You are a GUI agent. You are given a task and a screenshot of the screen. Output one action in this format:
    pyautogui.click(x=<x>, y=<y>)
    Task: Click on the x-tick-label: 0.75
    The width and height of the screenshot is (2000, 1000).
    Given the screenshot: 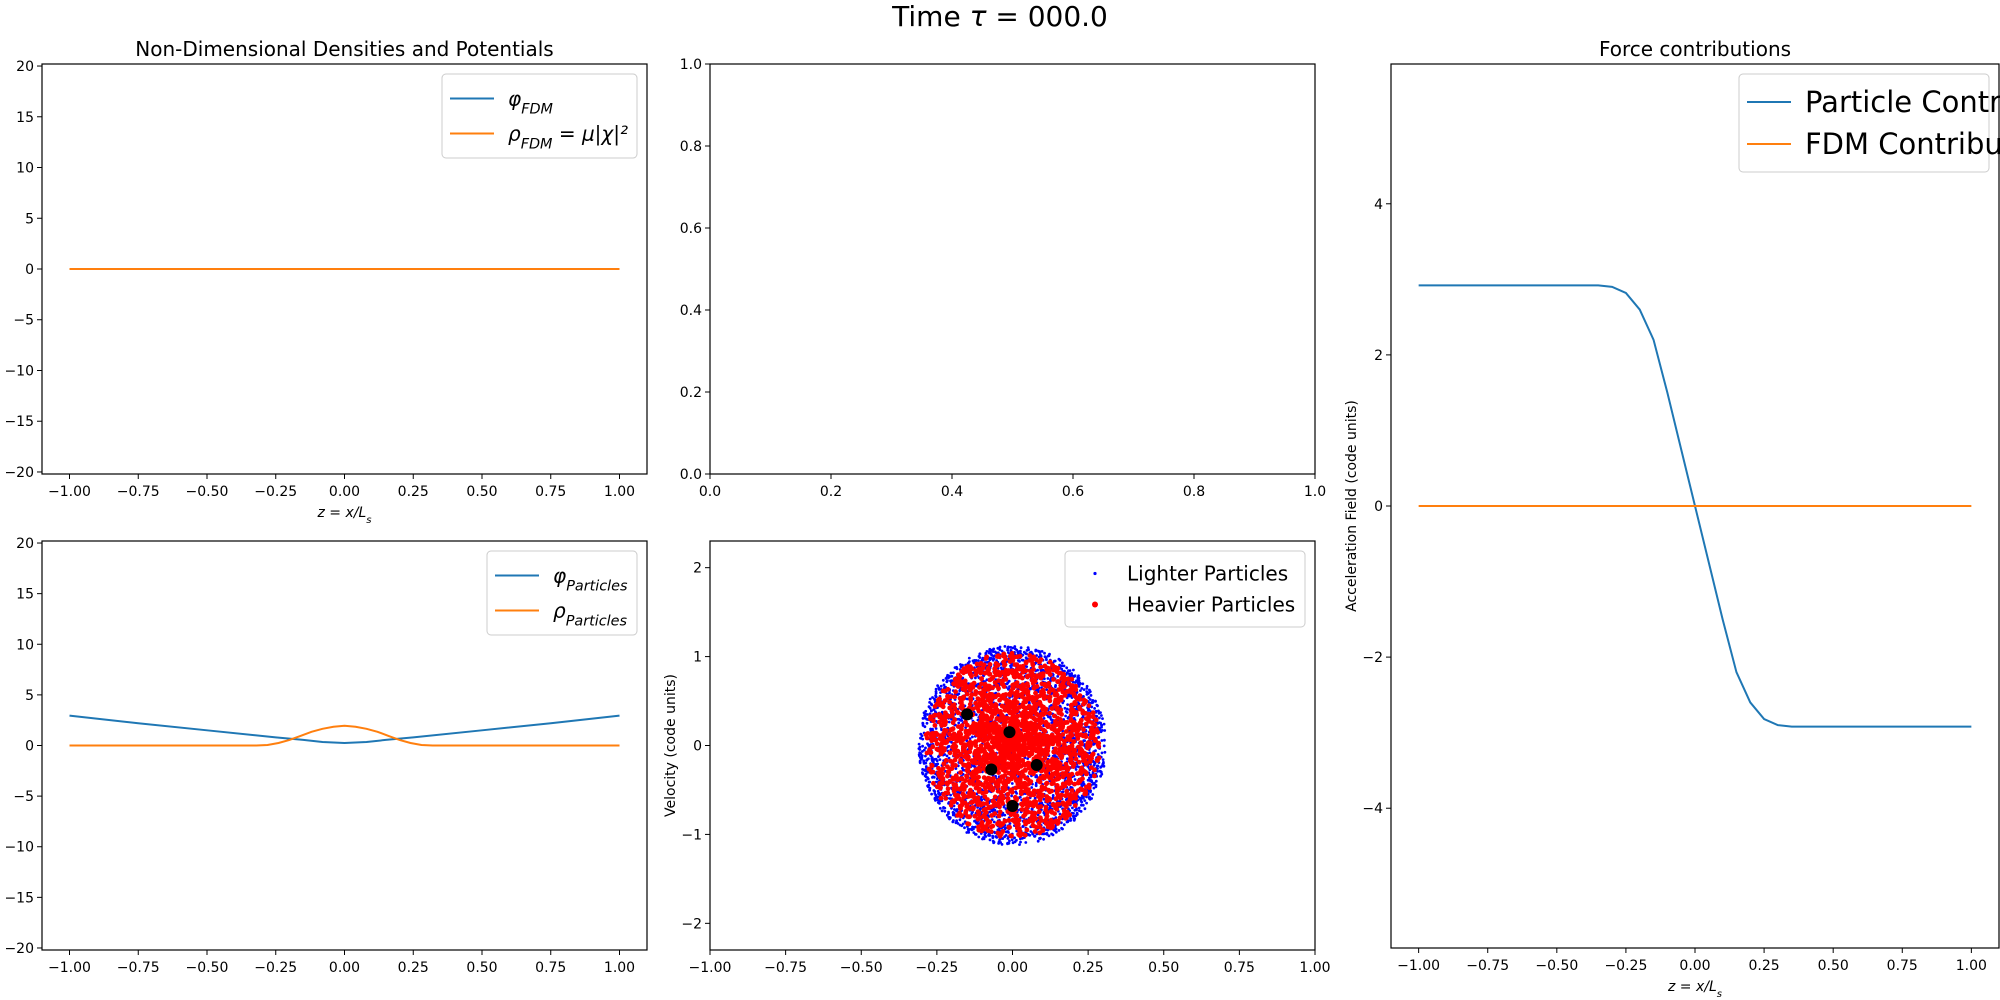 What is the action you would take?
    pyautogui.click(x=1902, y=966)
    